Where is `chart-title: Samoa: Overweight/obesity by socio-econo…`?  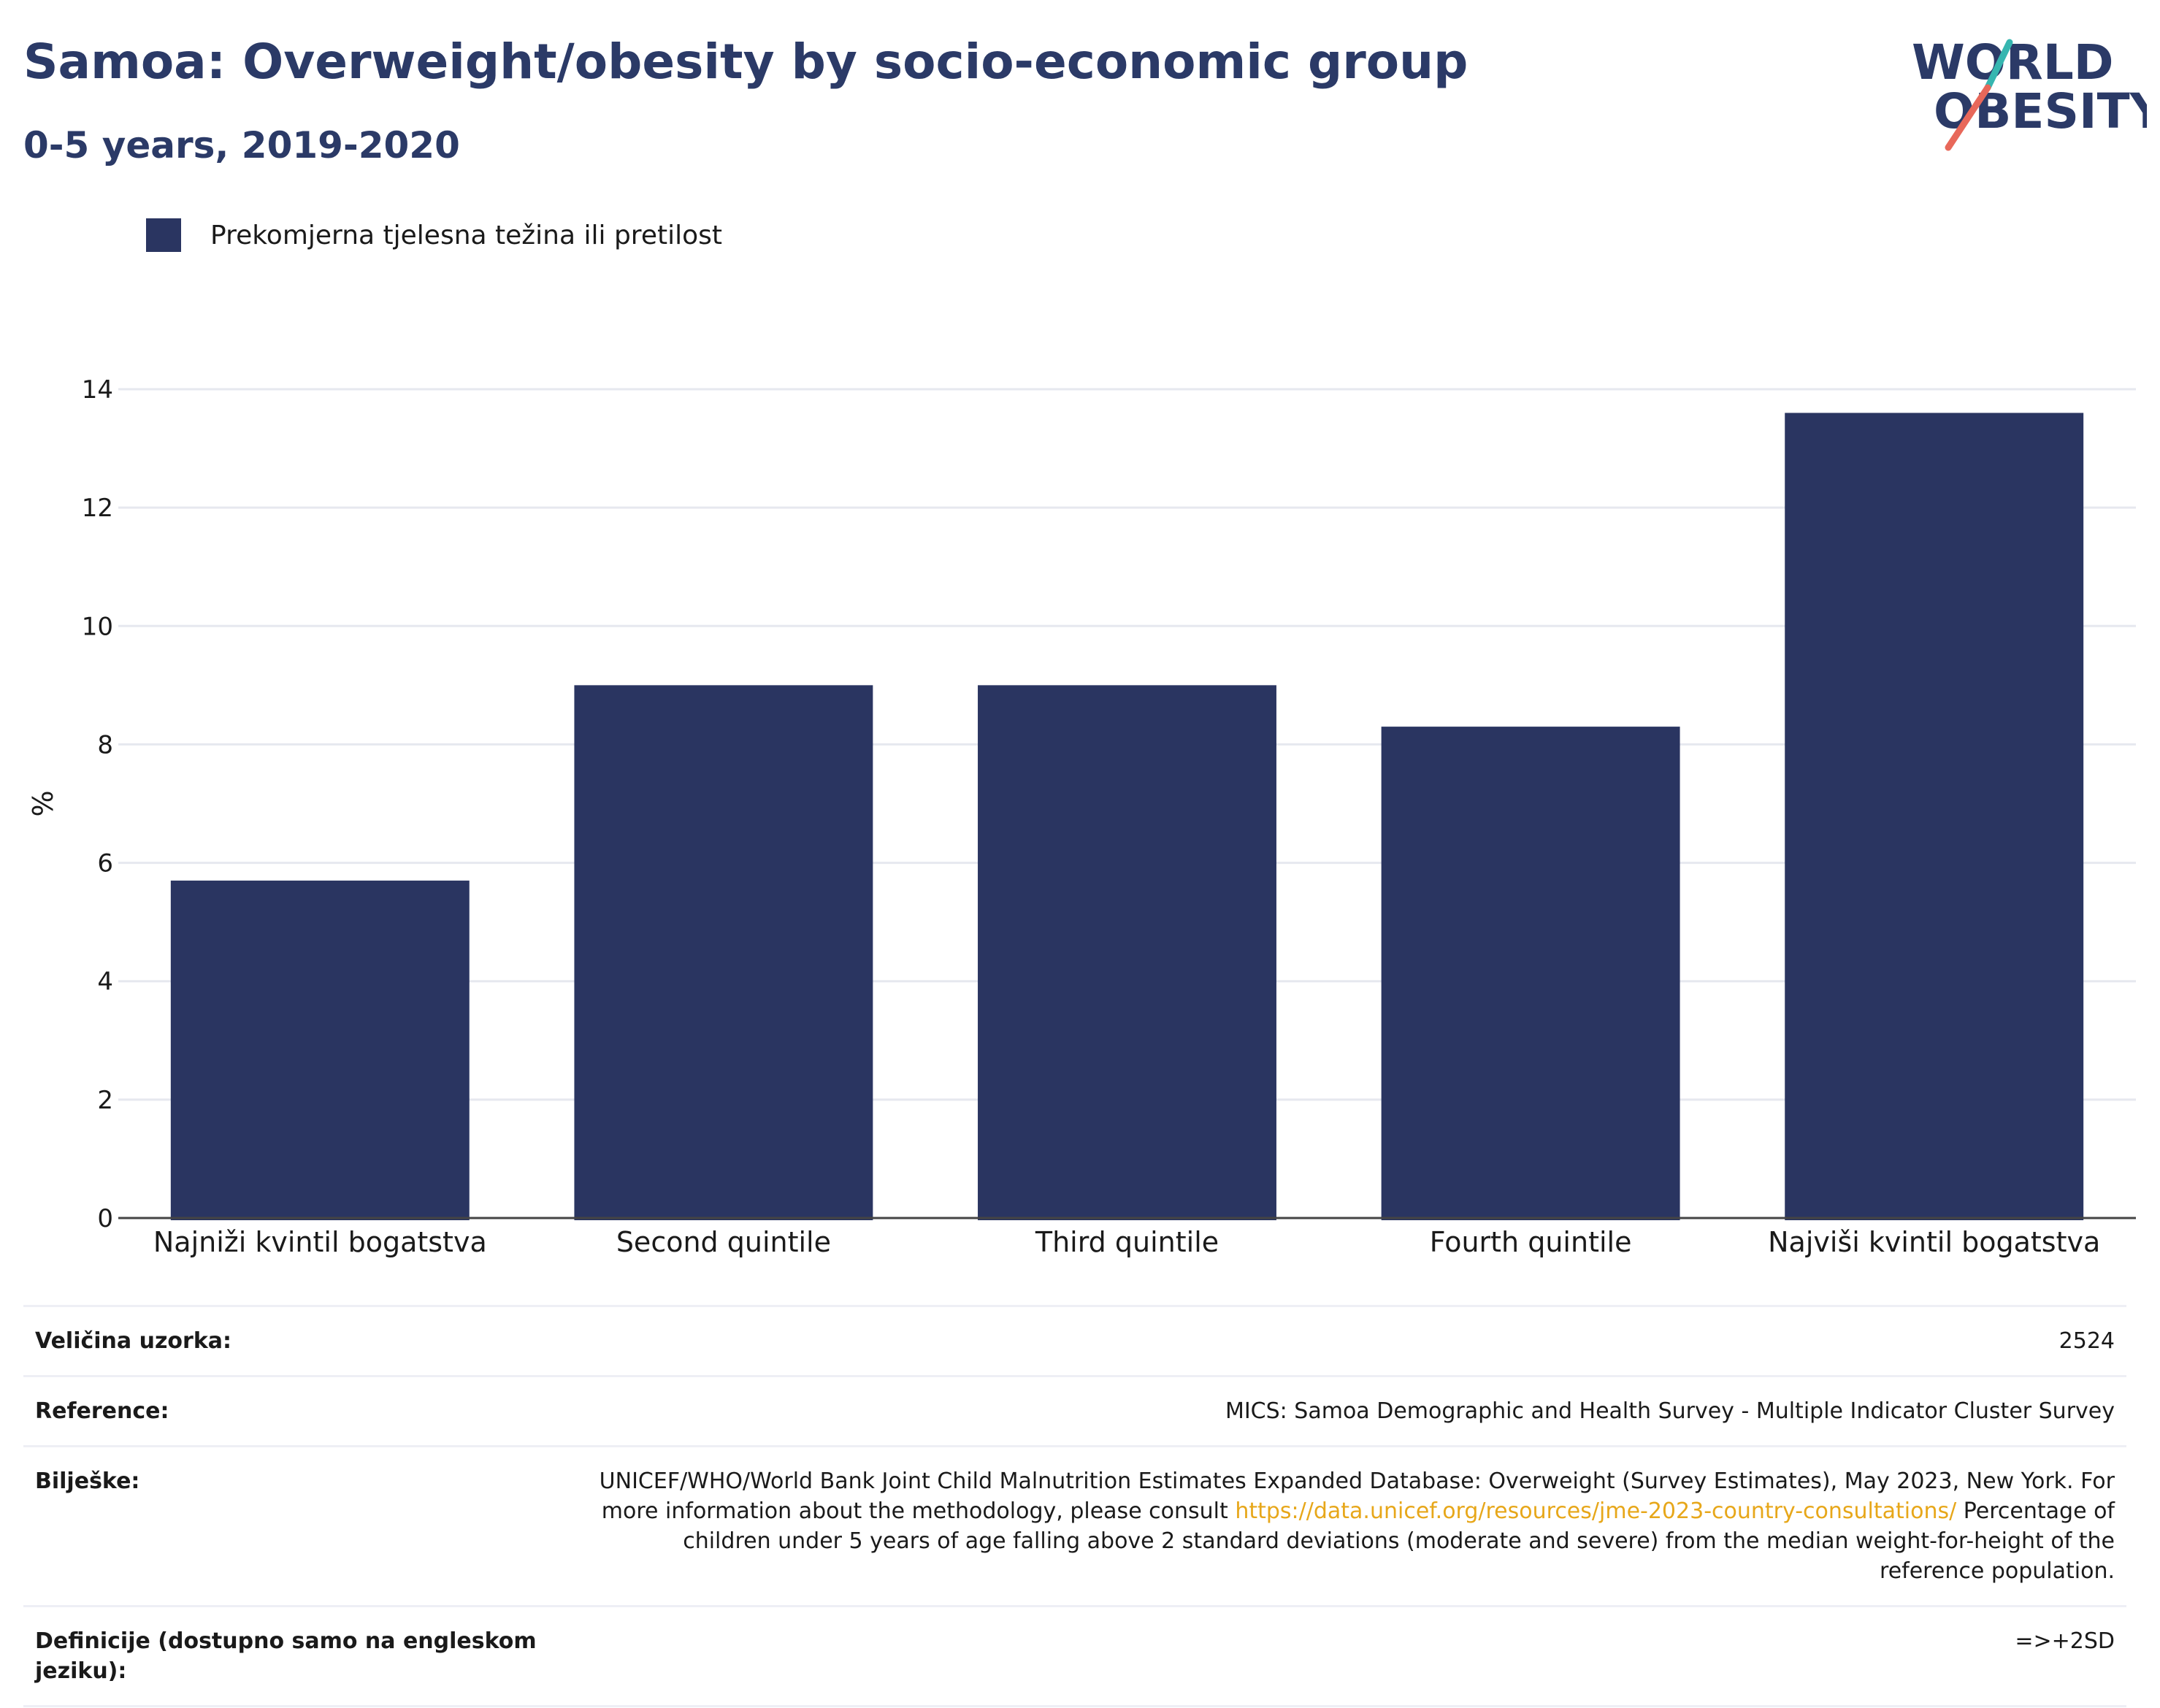 chart-title: Samoa: Overweight/obesity by socio-econo… is located at coordinates (745, 62).